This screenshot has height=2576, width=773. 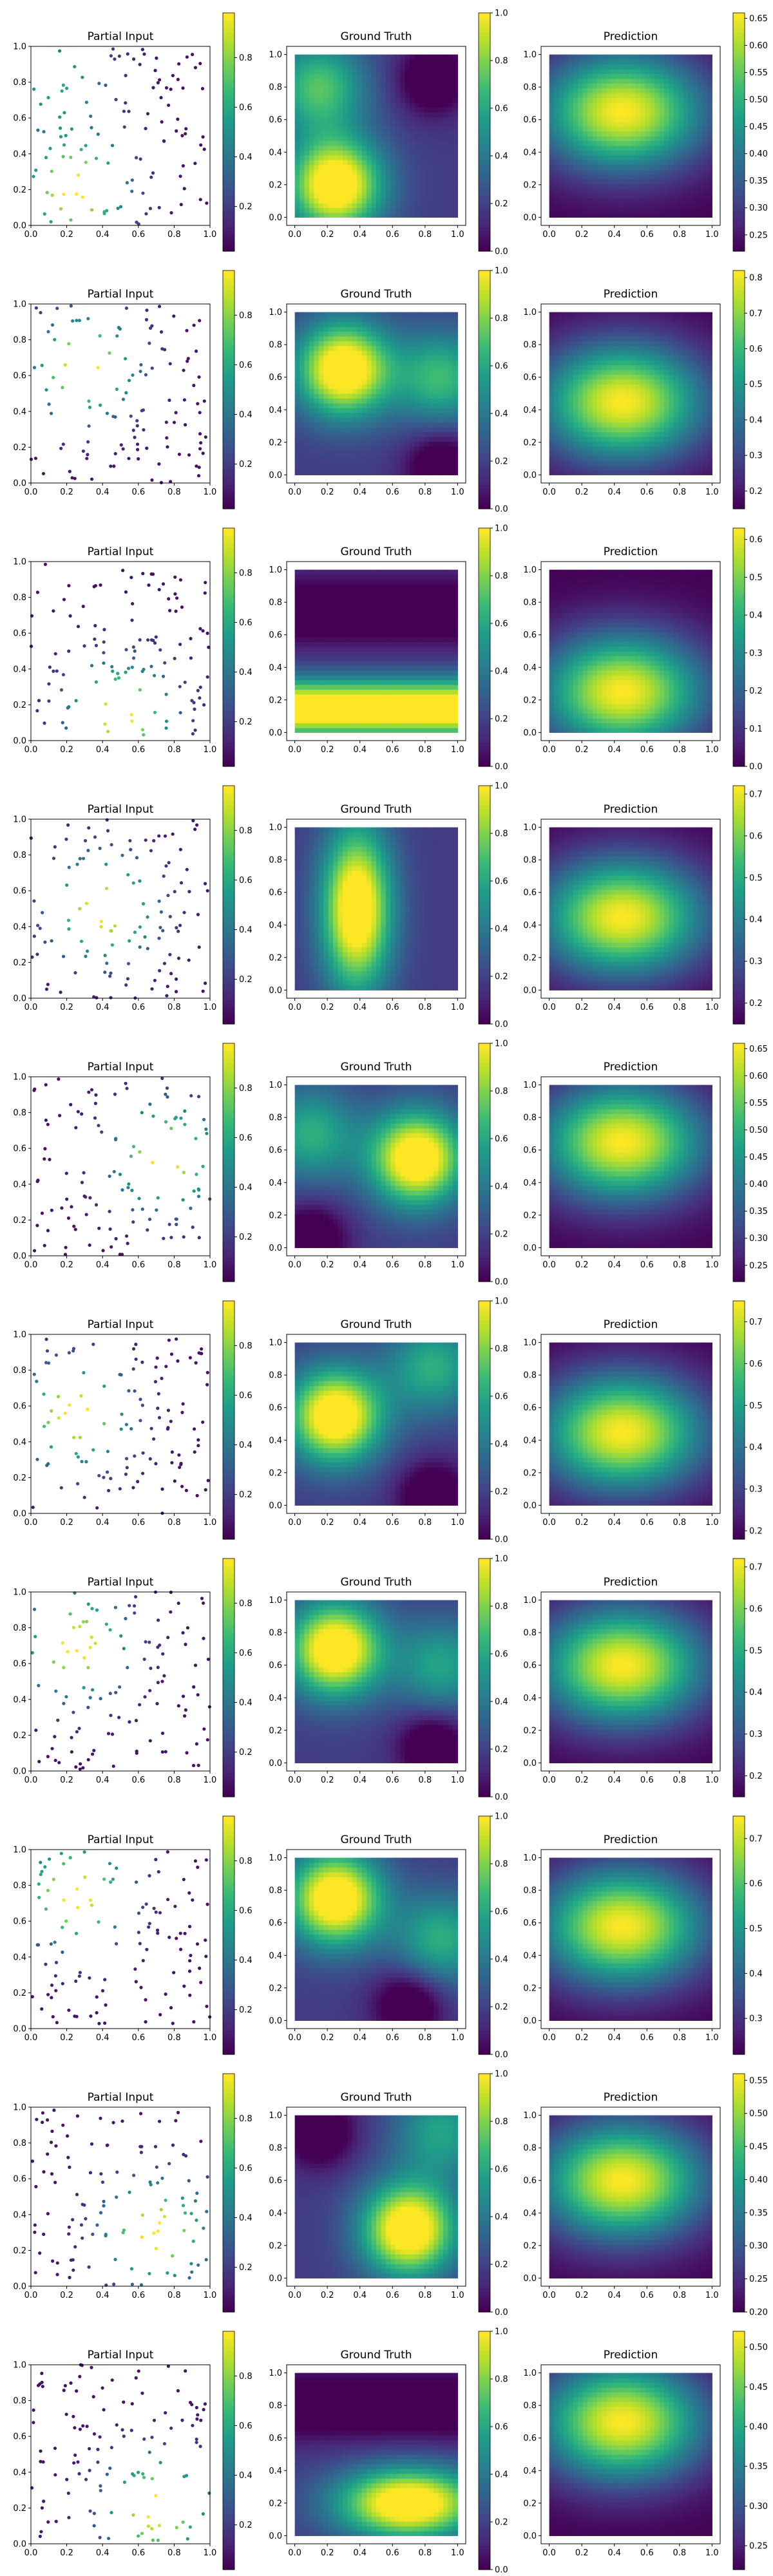 I want to click on y-tick-label: 1.0, so click(x=19, y=305).